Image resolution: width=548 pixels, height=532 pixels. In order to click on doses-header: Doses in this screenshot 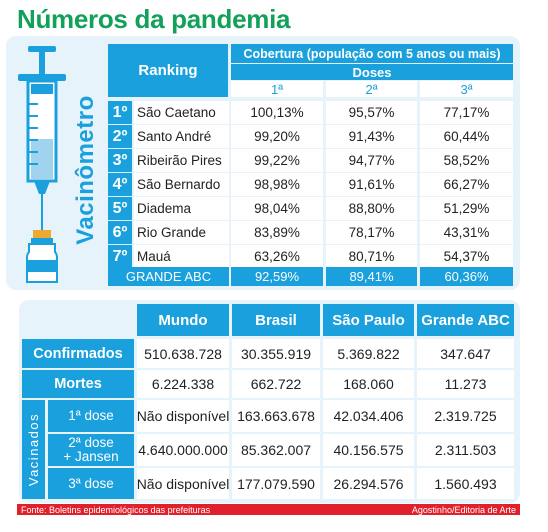, I will do `click(372, 72)`.